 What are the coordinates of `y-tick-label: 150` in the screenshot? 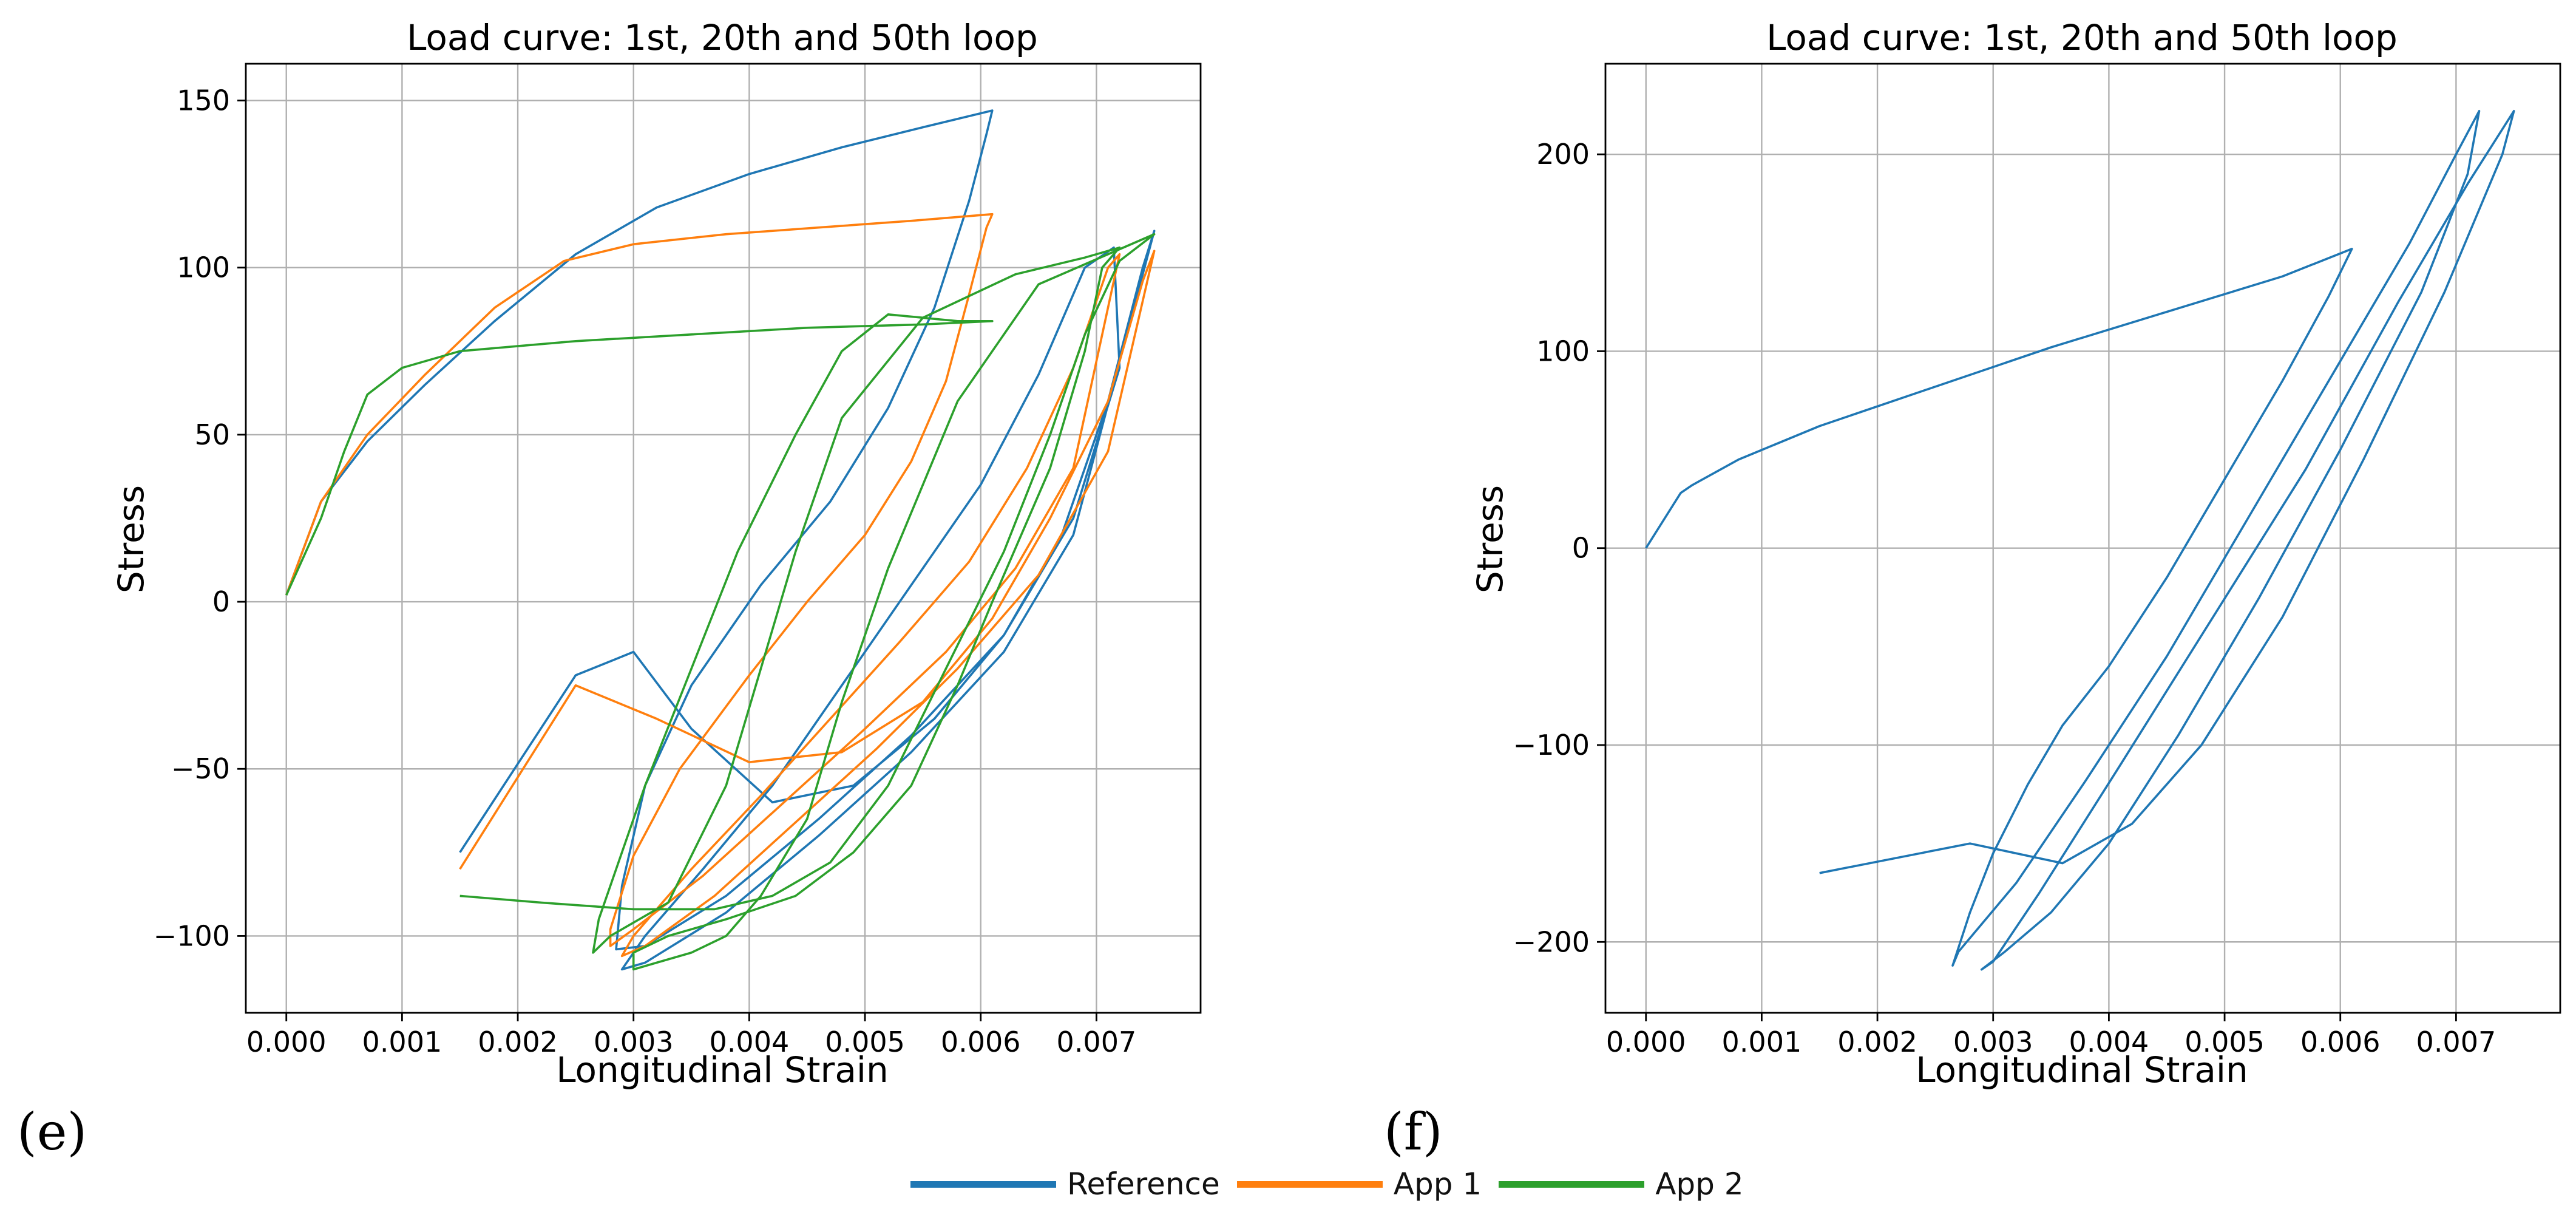 It's located at (203, 100).